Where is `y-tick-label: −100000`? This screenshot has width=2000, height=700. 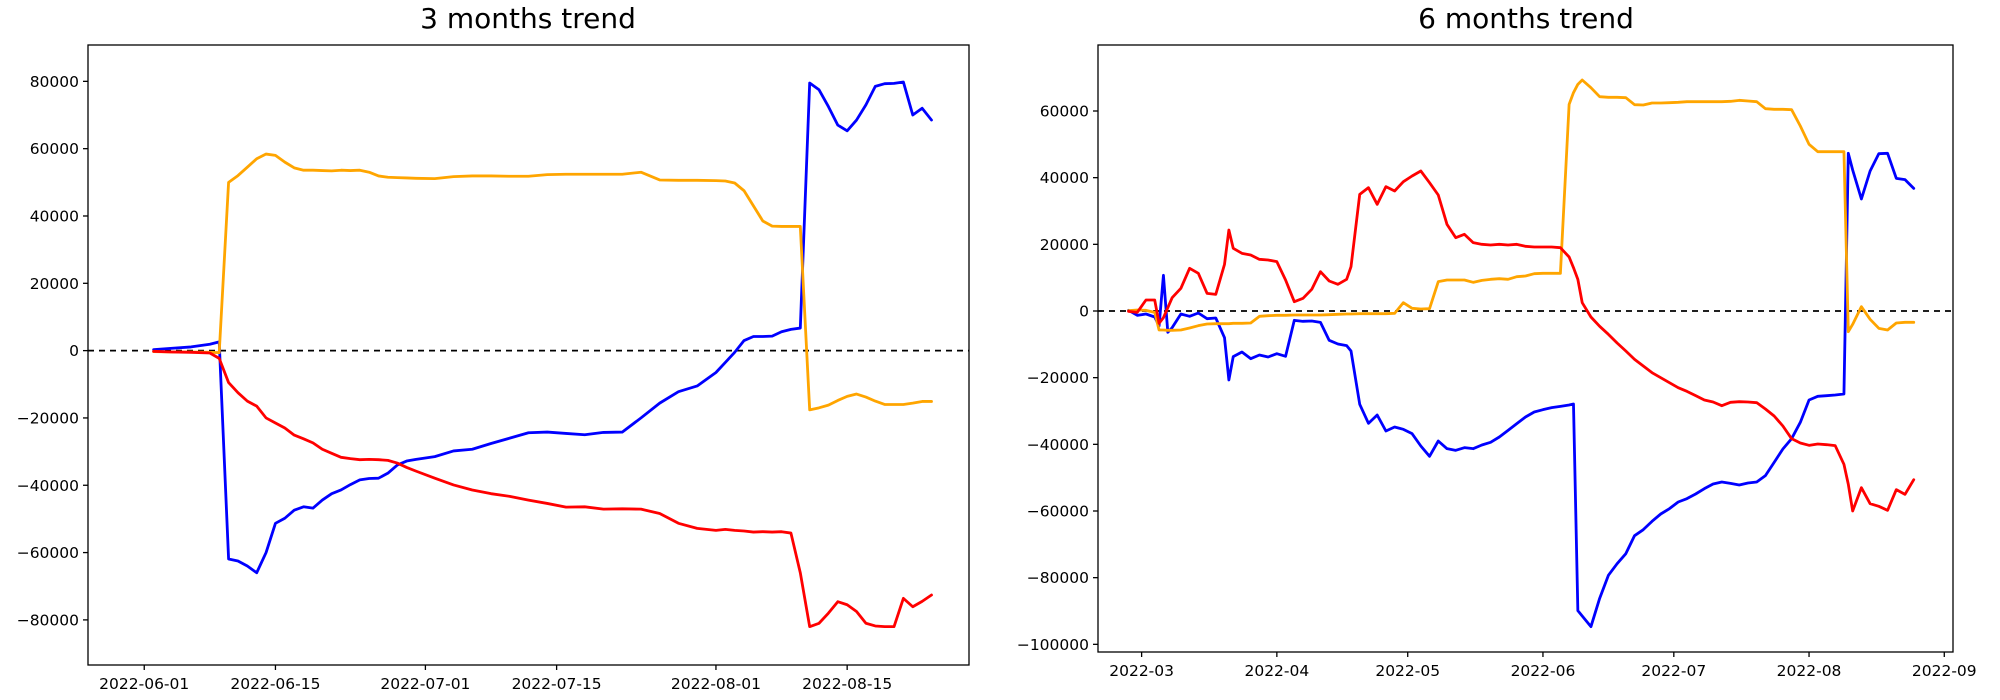
y-tick-label: −100000 is located at coordinates (1053, 645).